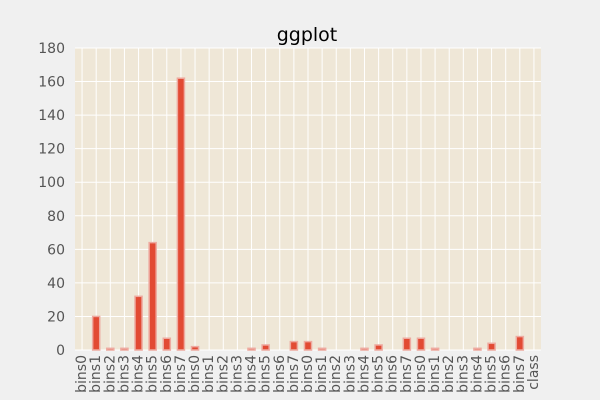 The height and width of the screenshot is (400, 600). Describe the element at coordinates (56, 250) in the screenshot. I see `y-tick-label: 60` at that location.